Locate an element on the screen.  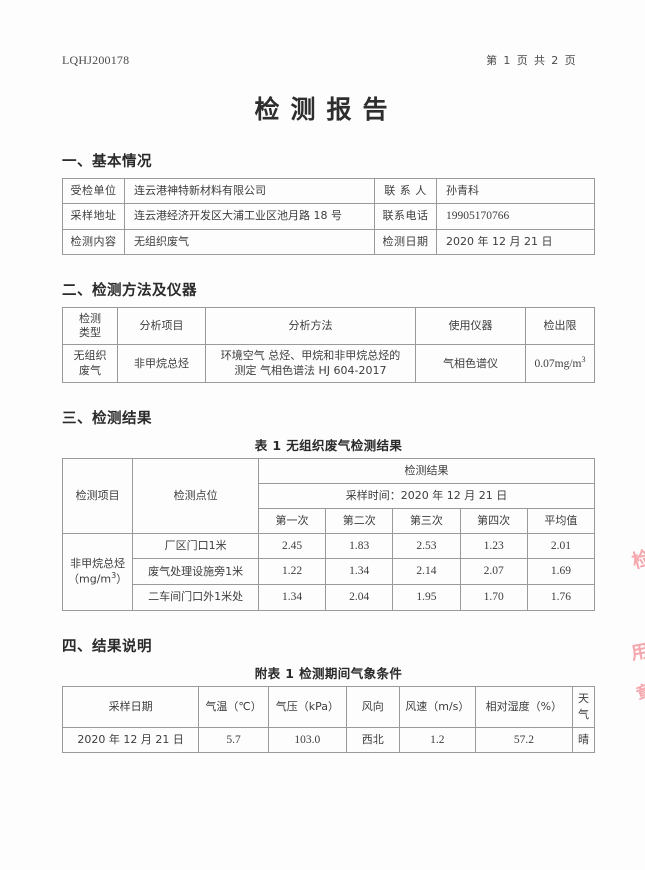
header-detection-limit: 检出限 is located at coordinates (560, 326).